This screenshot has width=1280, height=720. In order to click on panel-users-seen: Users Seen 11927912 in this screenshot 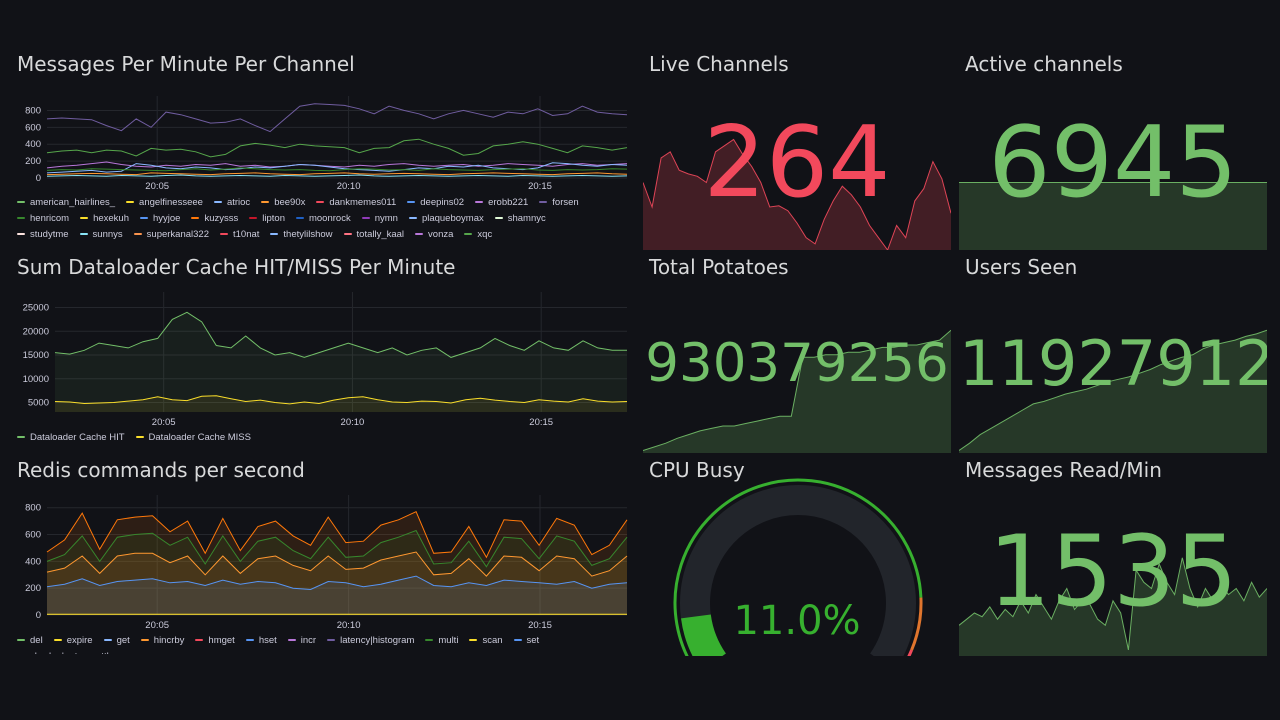, I will do `click(1113, 354)`.